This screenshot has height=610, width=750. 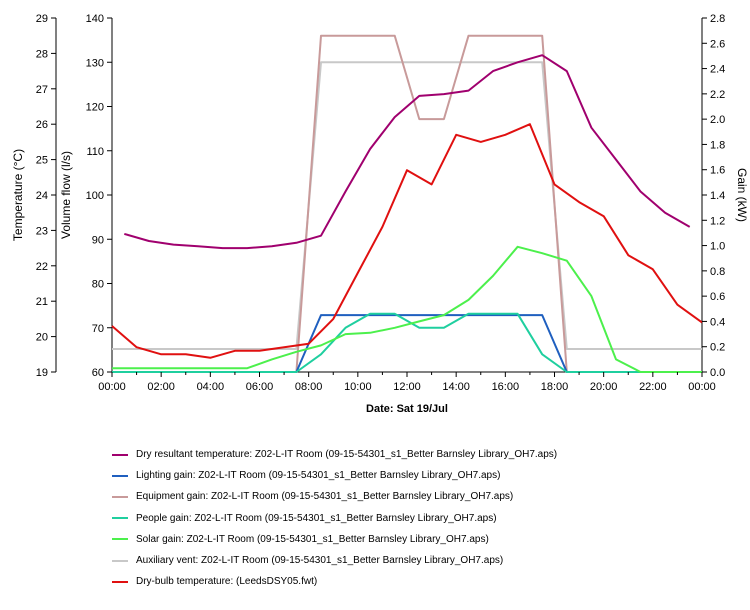 I want to click on y-tick-label-volume-flow: 130, so click(x=95, y=63).